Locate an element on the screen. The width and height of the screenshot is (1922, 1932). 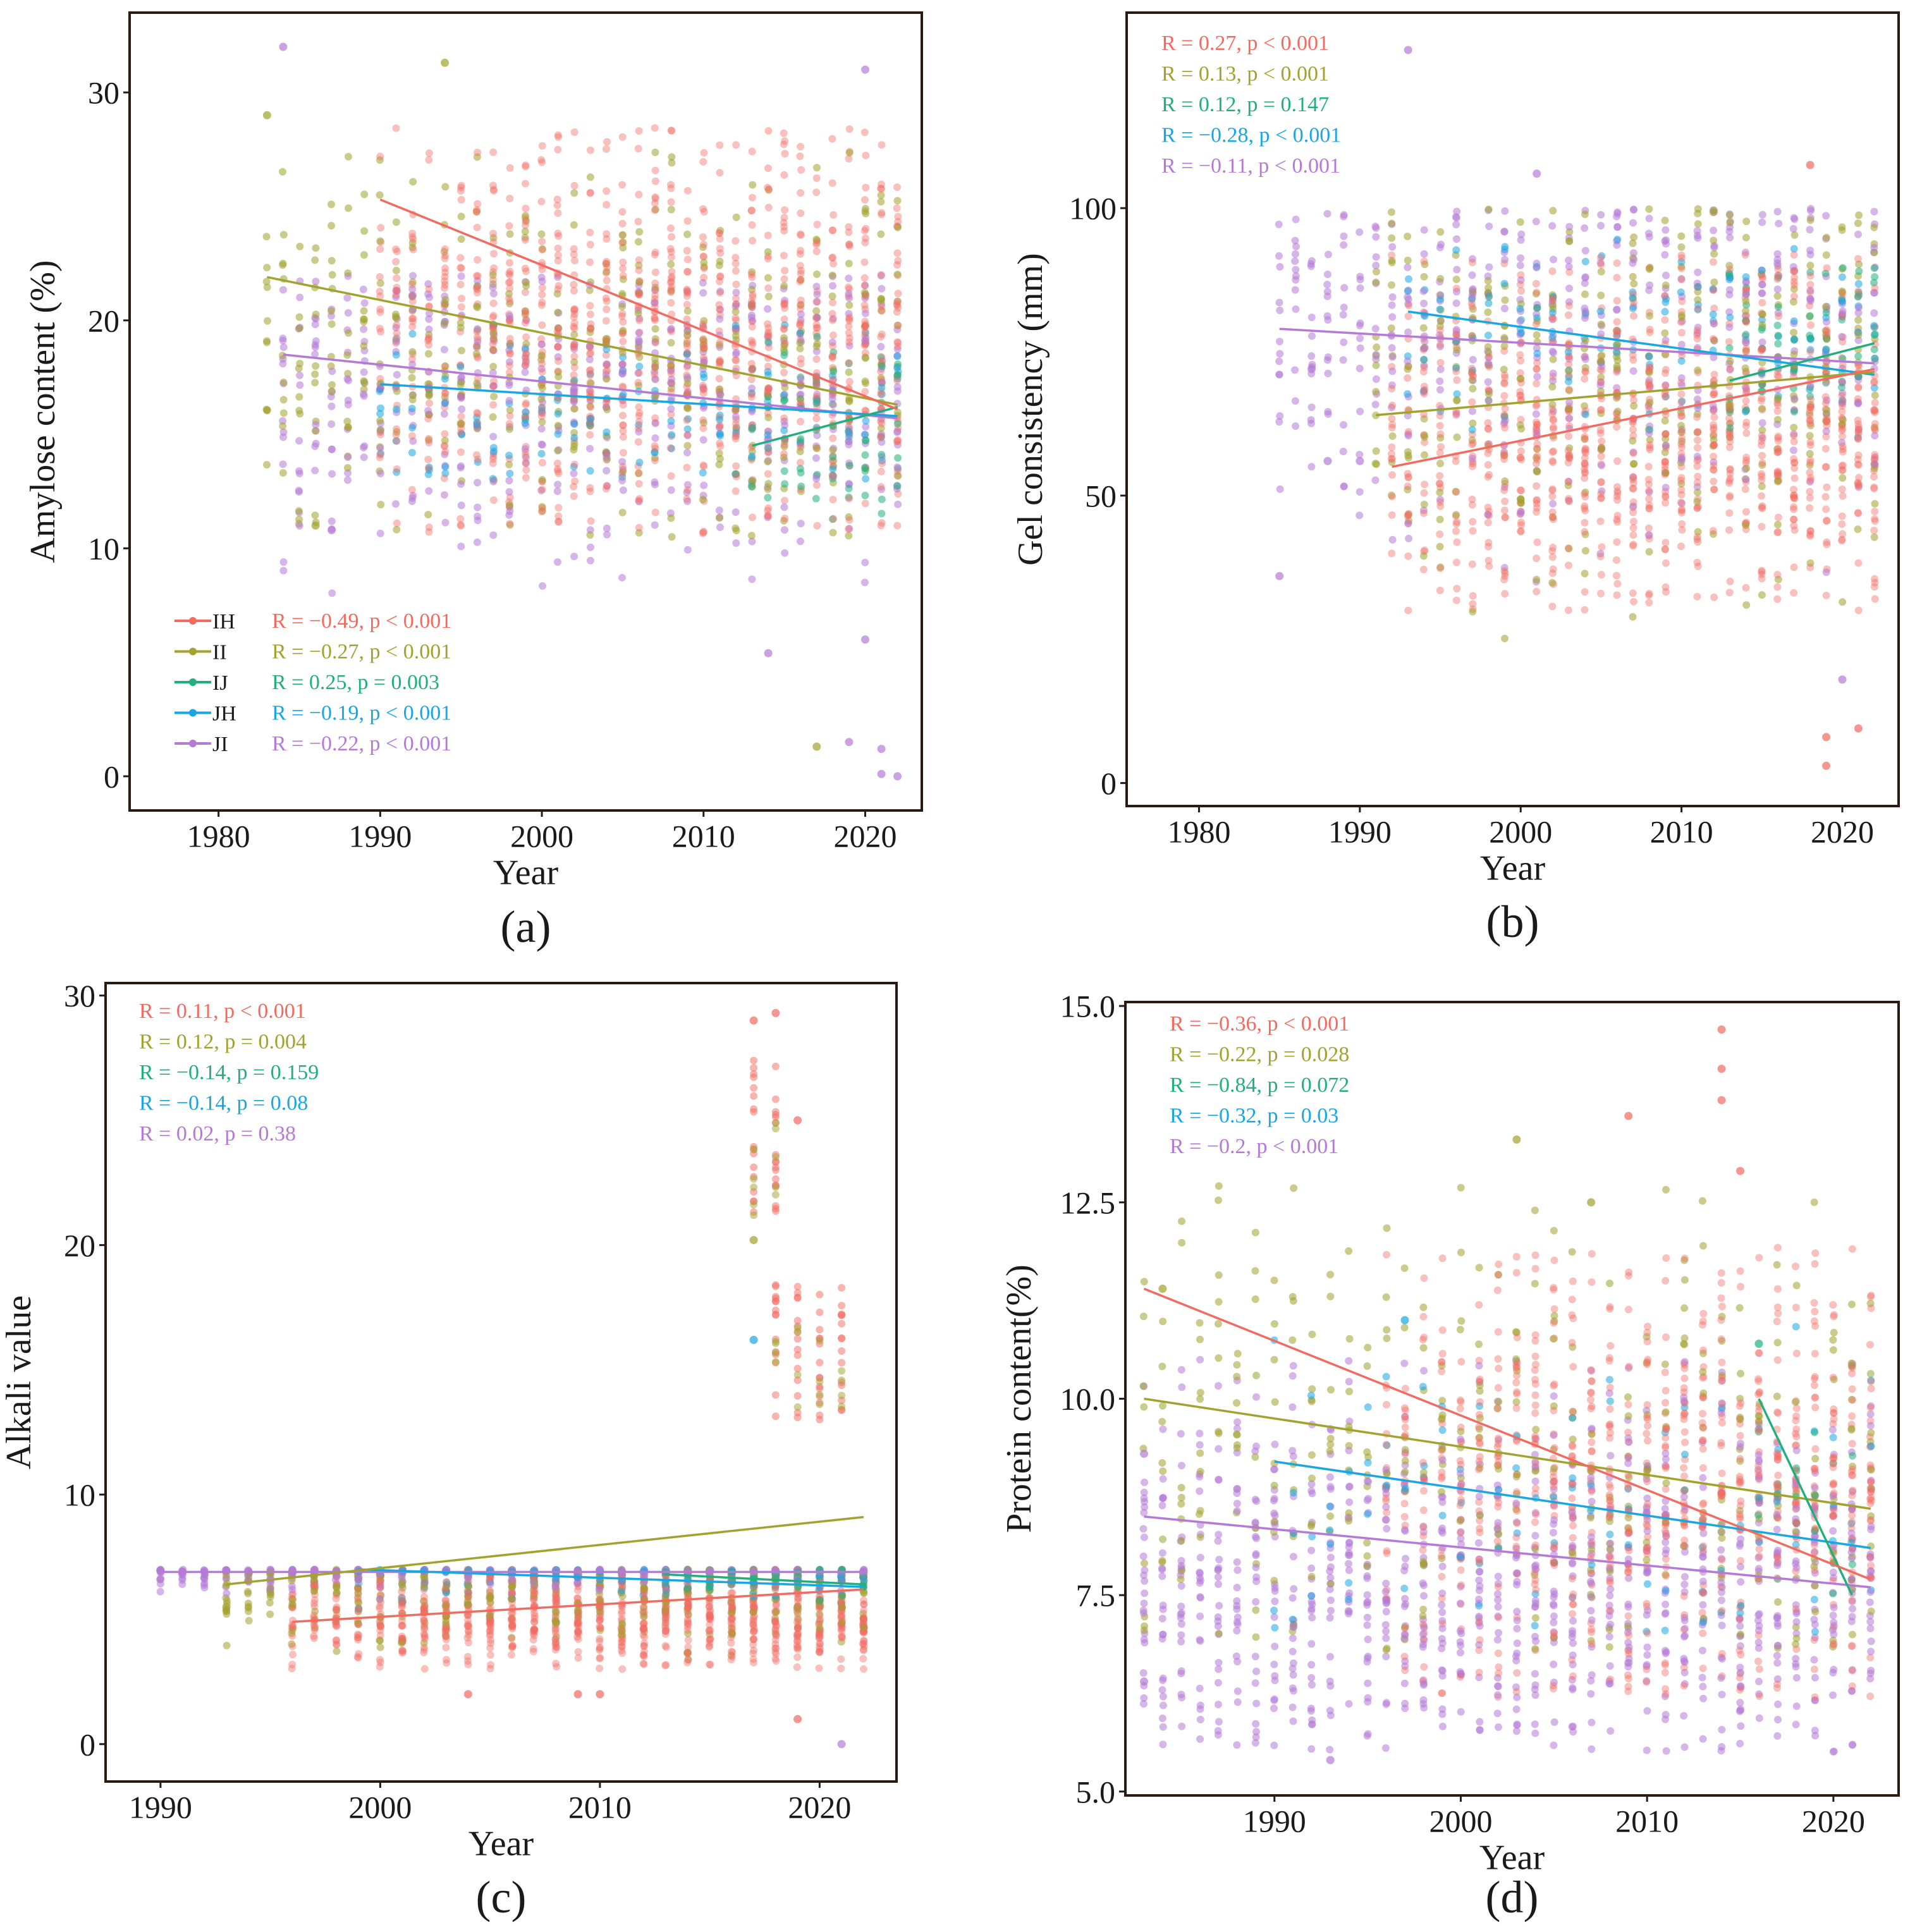
x-tick-label: 1980 is located at coordinates (1199, 832).